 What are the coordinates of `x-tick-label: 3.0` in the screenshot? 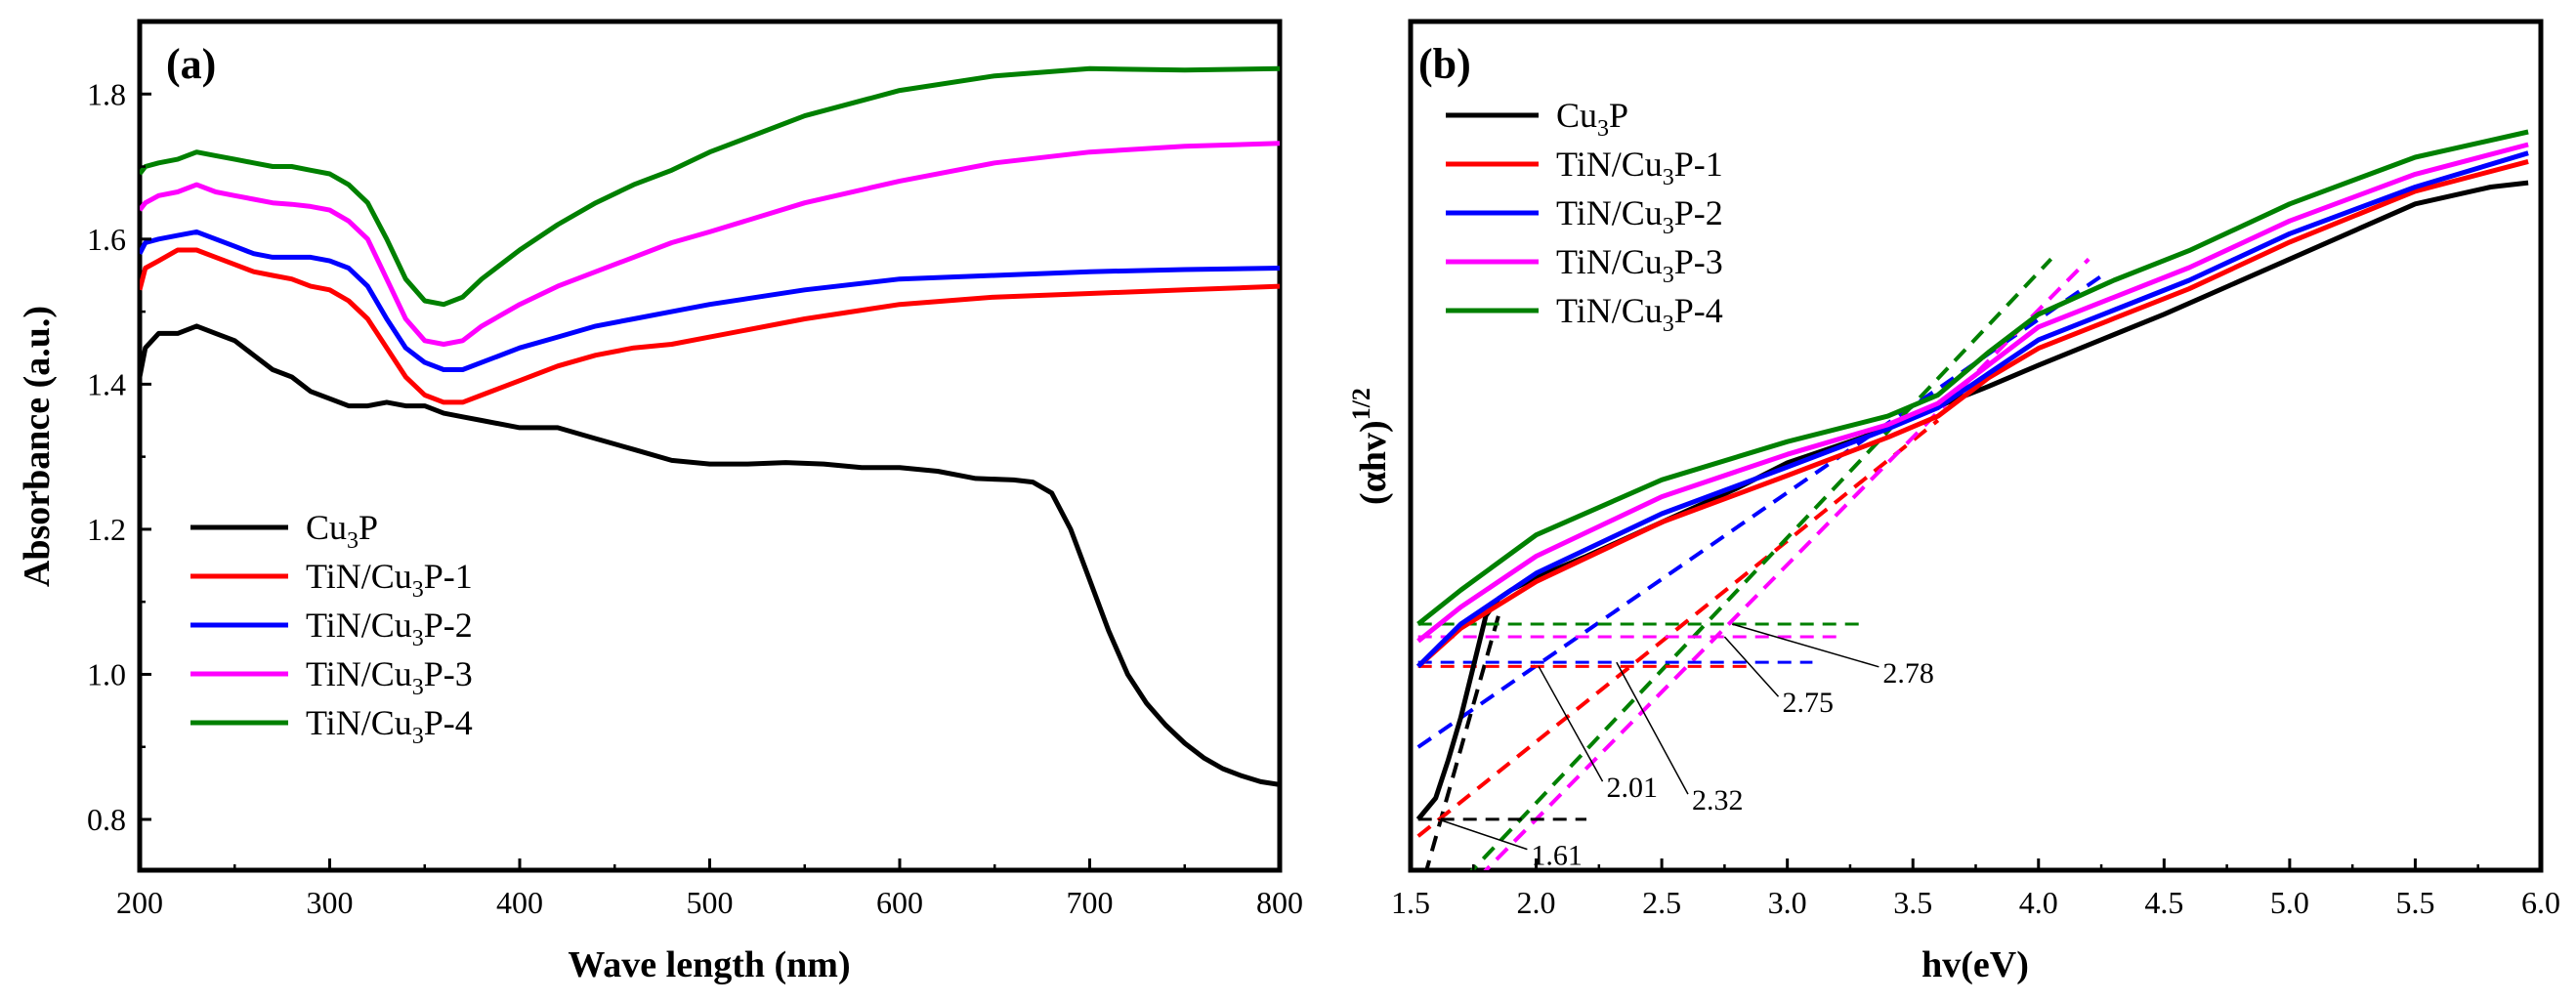 It's located at (1787, 902).